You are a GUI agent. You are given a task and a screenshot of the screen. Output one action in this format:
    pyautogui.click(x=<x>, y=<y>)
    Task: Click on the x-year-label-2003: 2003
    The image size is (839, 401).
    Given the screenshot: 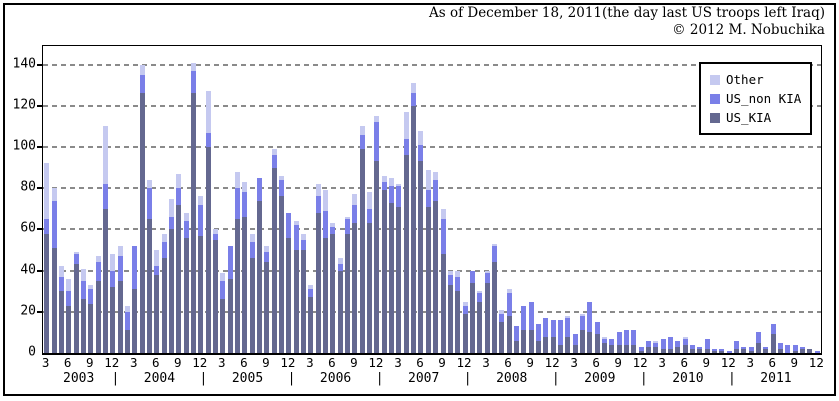 What is the action you would take?
    pyautogui.click(x=79, y=378)
    